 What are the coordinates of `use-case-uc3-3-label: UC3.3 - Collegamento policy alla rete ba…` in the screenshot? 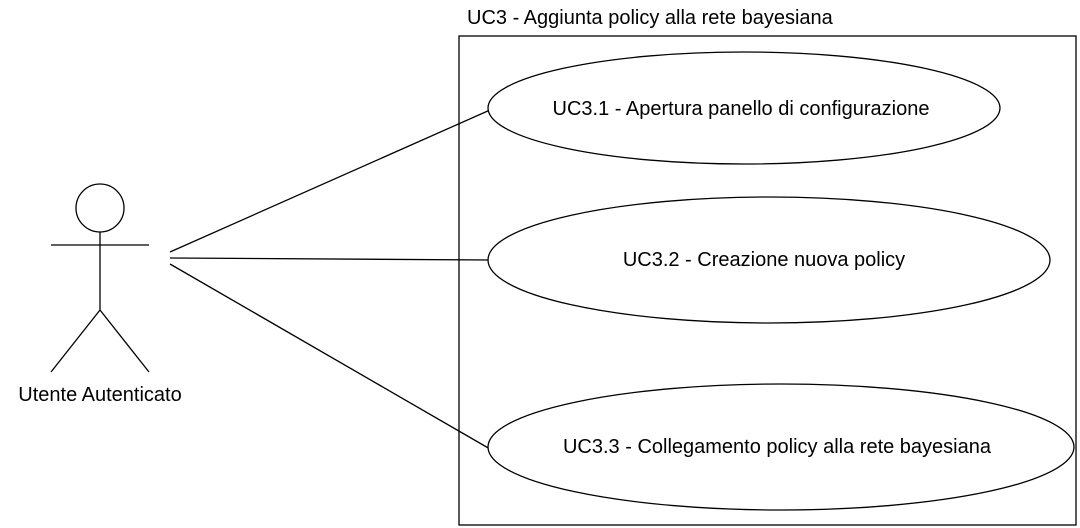 It's located at (777, 447).